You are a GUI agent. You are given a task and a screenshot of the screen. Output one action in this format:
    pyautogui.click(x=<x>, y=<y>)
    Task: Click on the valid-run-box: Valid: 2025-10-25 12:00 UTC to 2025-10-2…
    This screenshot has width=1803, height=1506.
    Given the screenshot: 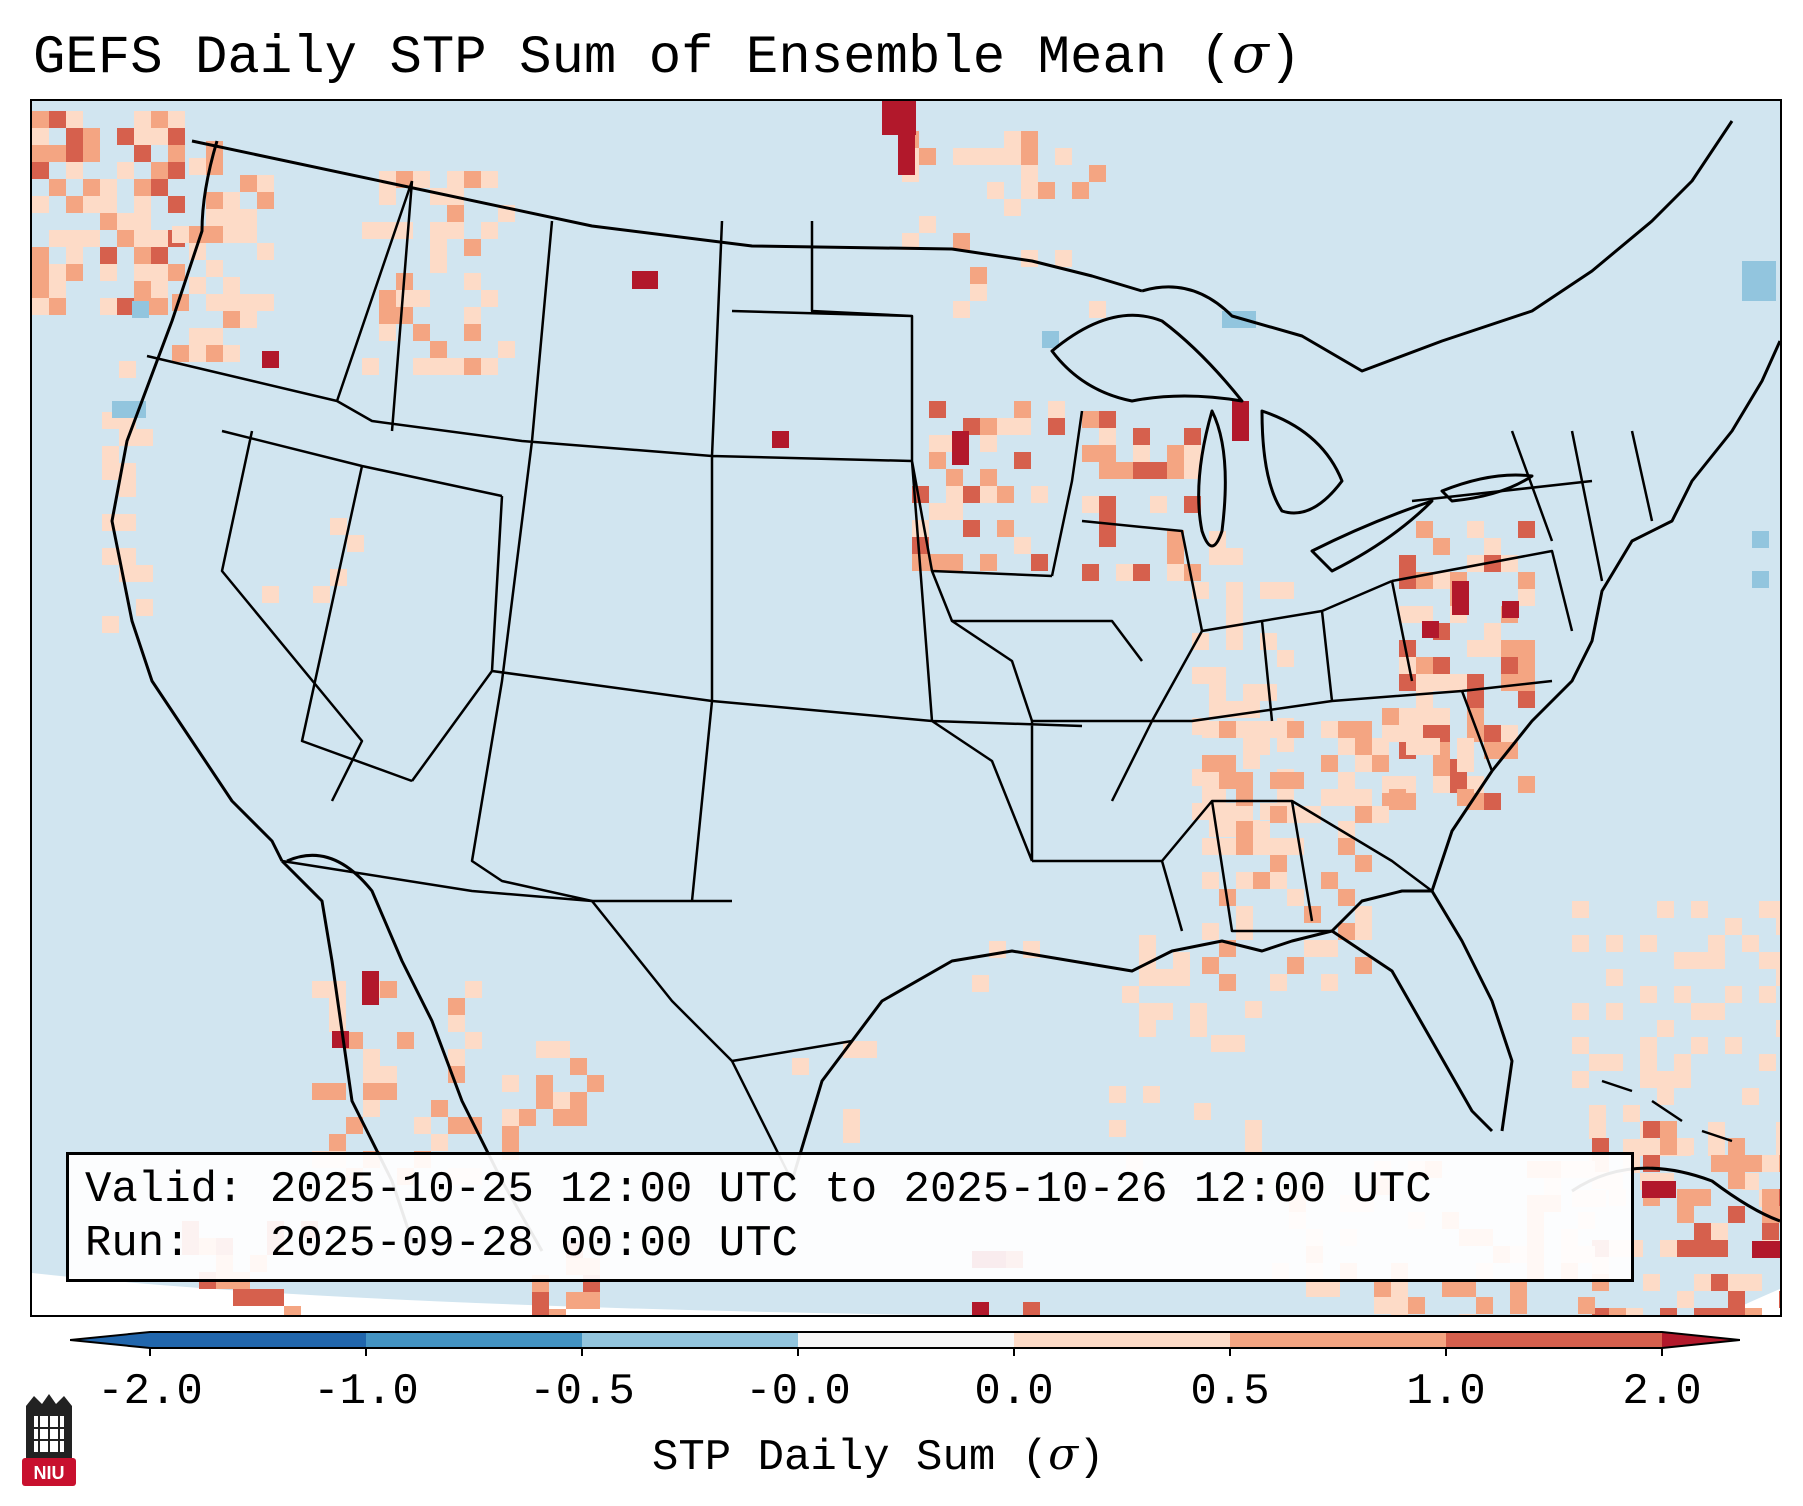 What is the action you would take?
    pyautogui.click(x=850, y=1217)
    